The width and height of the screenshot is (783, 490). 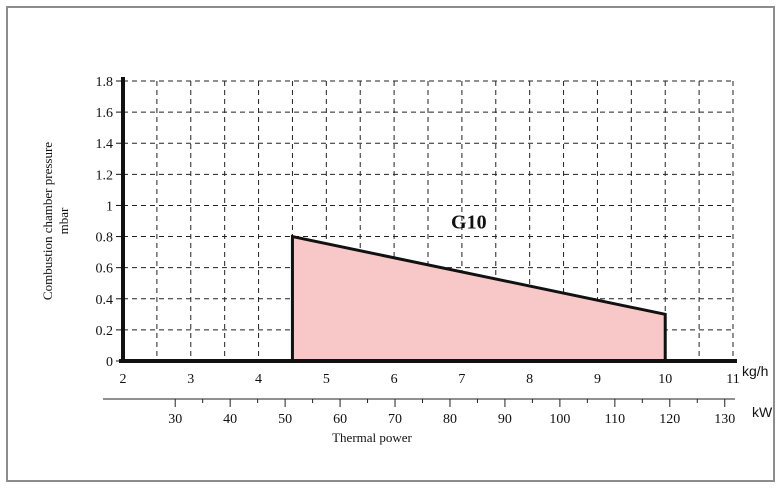 I want to click on x-tick-label: 10, so click(x=665, y=379).